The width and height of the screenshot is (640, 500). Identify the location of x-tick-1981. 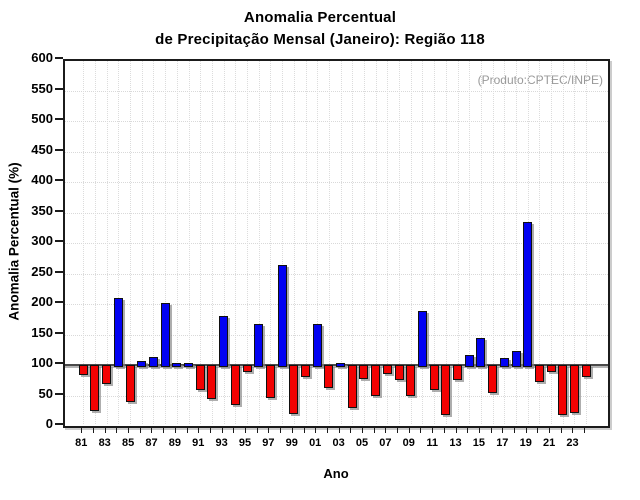
(82, 430).